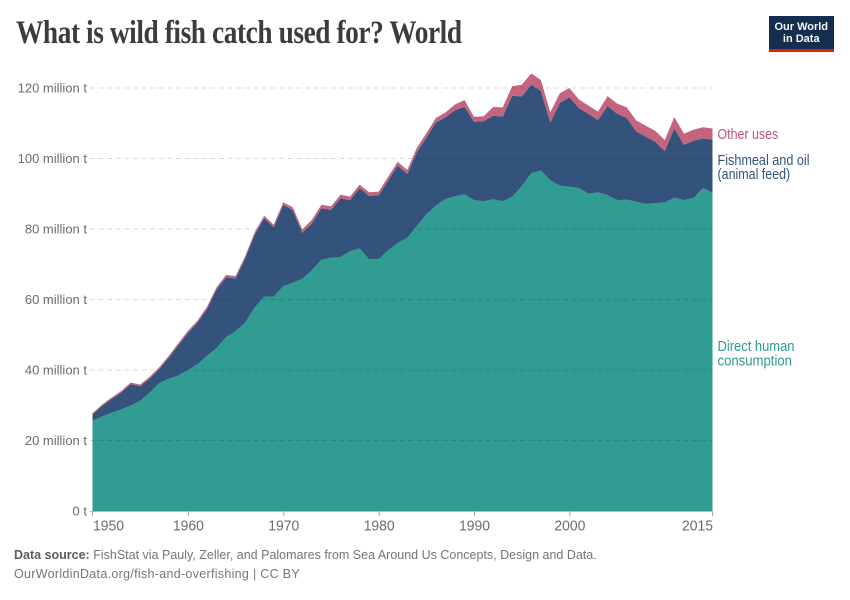  I want to click on svg-text: Other uses, so click(748, 134).